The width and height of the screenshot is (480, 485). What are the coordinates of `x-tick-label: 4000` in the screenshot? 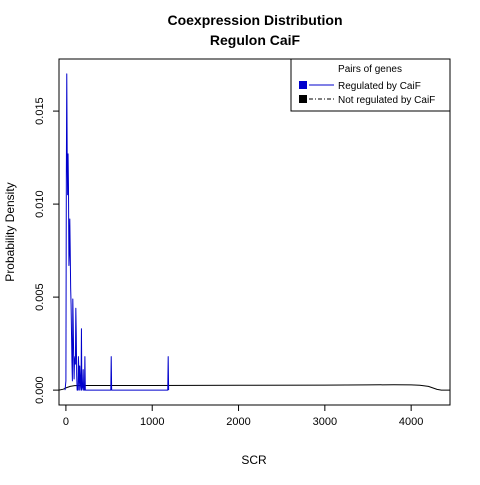 It's located at (411, 422).